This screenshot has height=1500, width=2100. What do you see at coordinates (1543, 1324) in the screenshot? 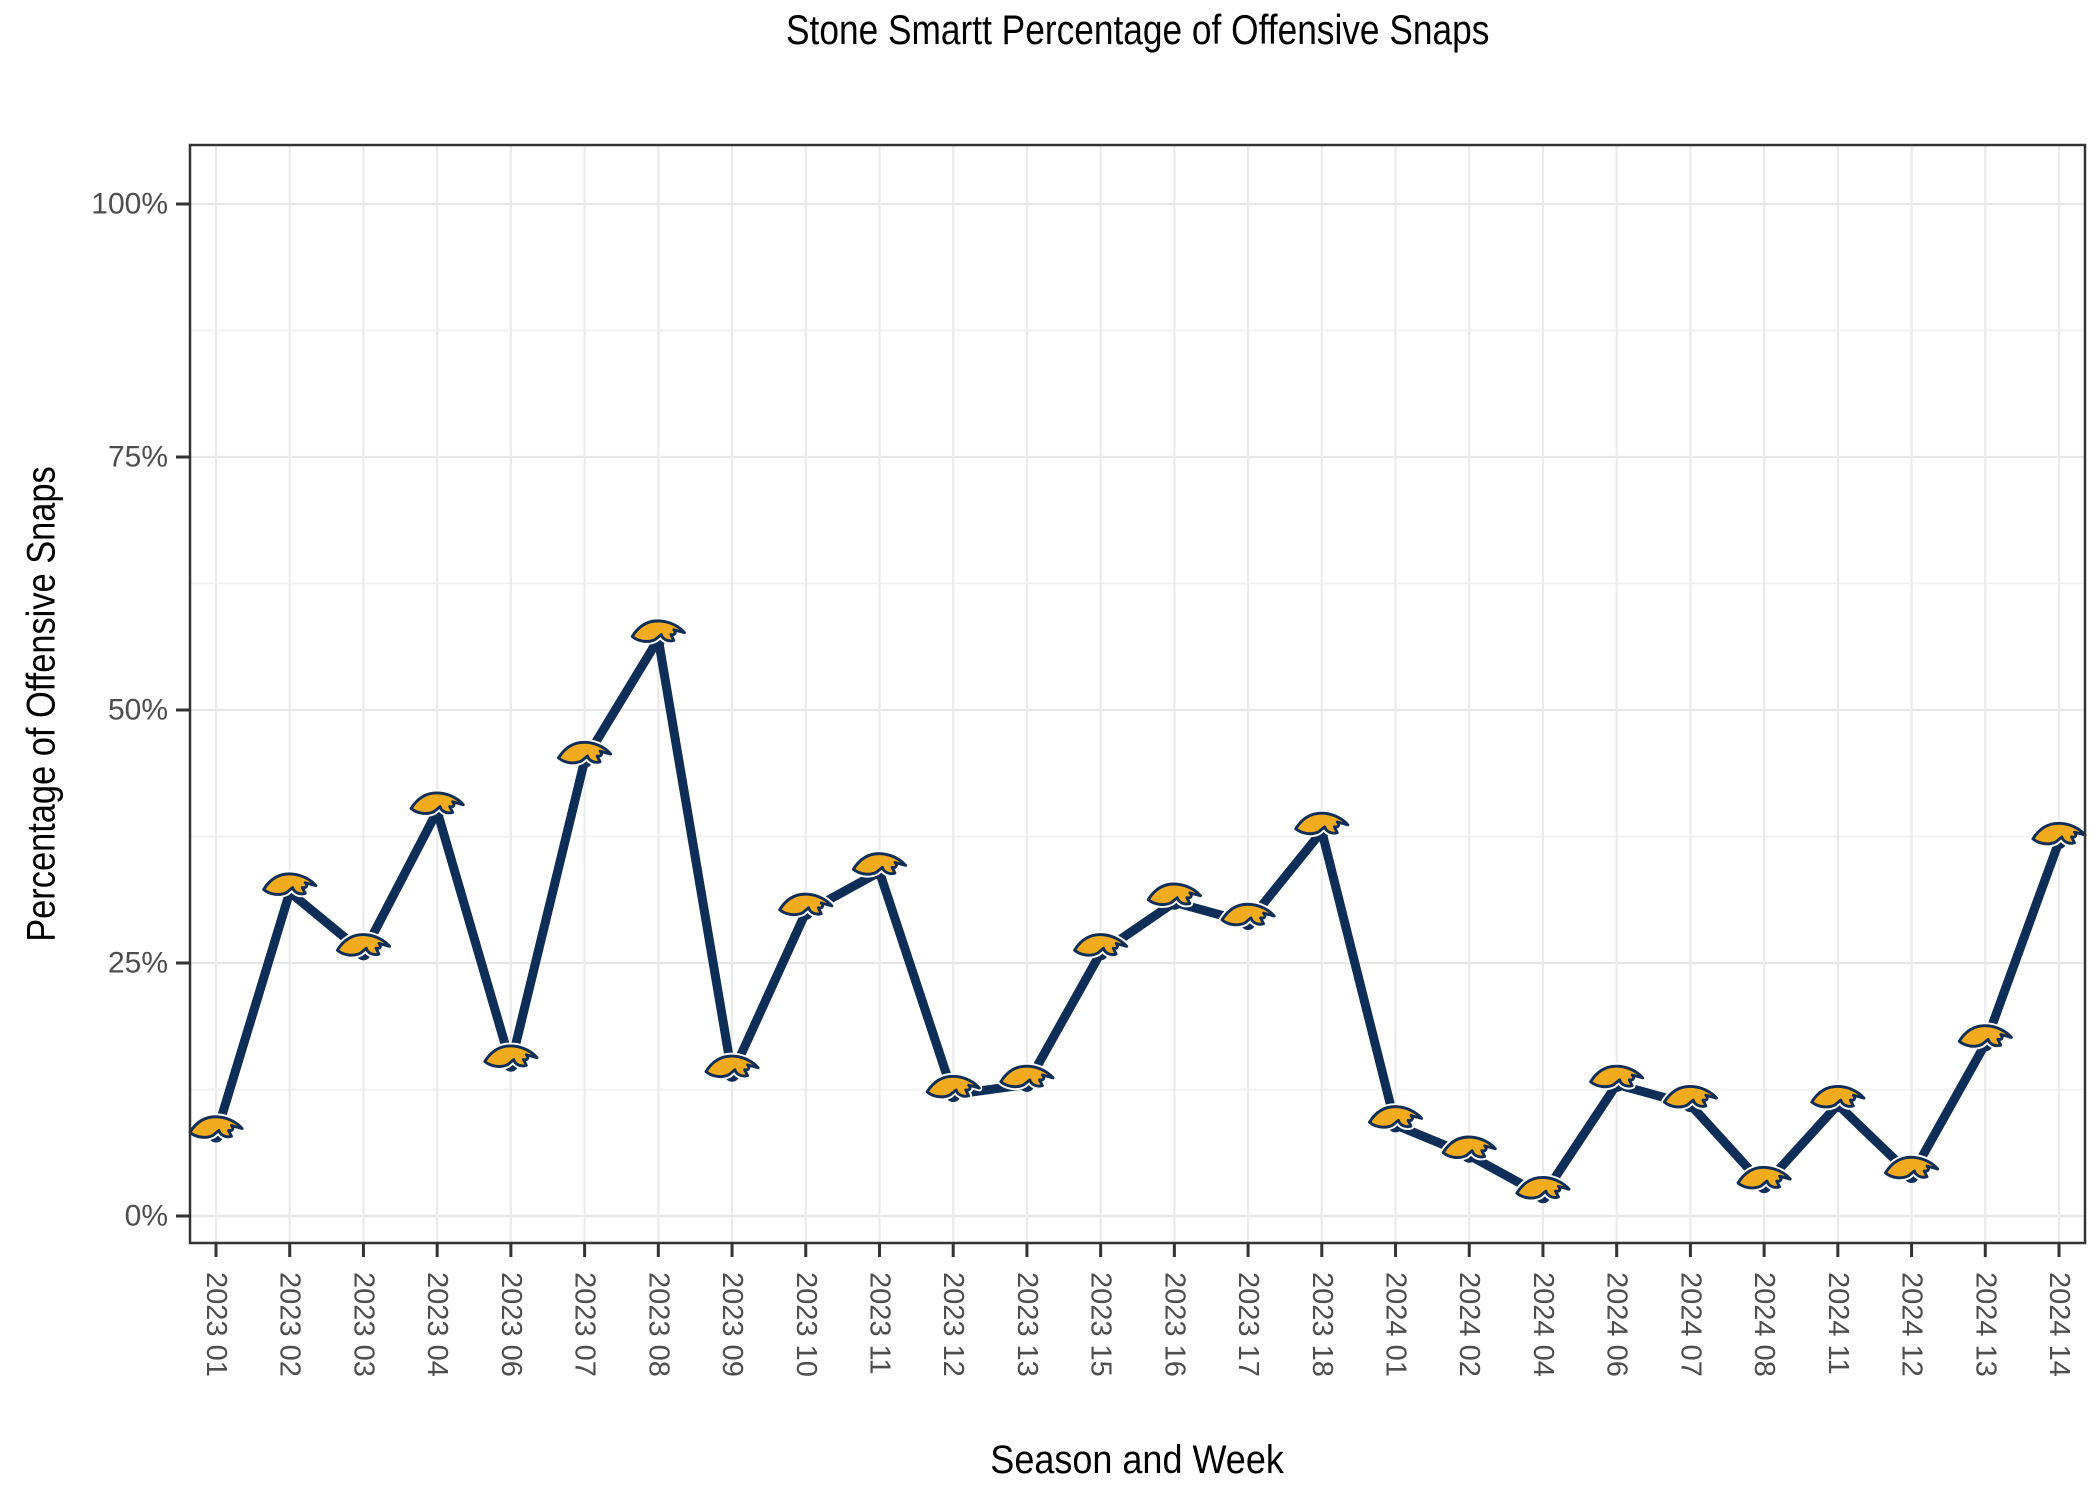
I see `x-tick-label: 2024 04` at bounding box center [1543, 1324].